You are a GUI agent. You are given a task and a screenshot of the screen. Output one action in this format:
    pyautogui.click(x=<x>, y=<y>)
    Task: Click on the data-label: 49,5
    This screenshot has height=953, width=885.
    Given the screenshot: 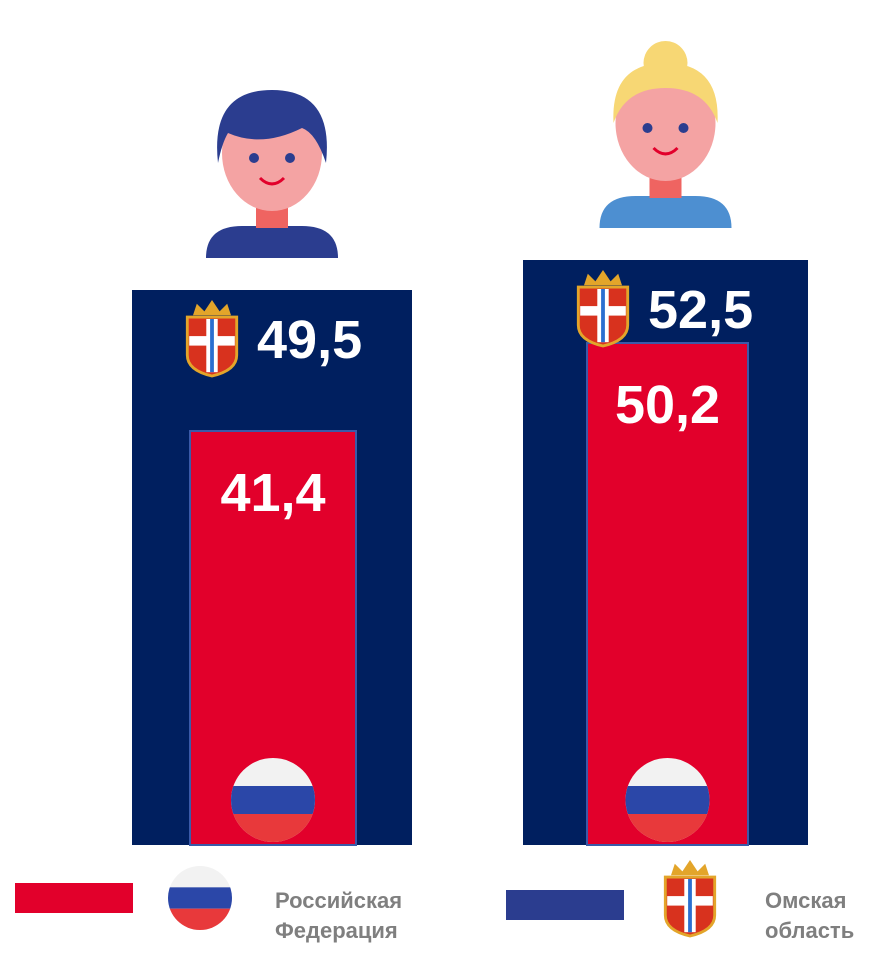 What is the action you would take?
    pyautogui.click(x=309, y=340)
    